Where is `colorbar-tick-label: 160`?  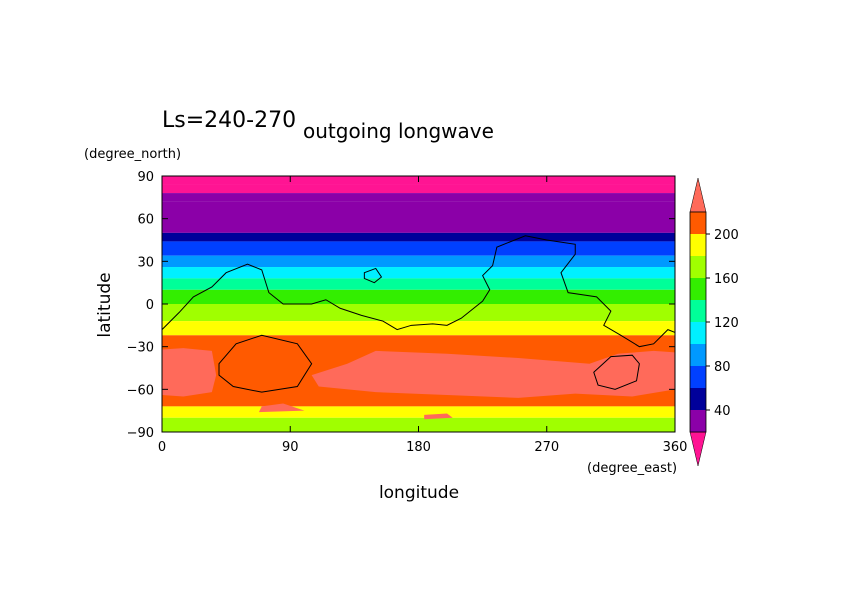 colorbar-tick-label: 160 is located at coordinates (726, 279).